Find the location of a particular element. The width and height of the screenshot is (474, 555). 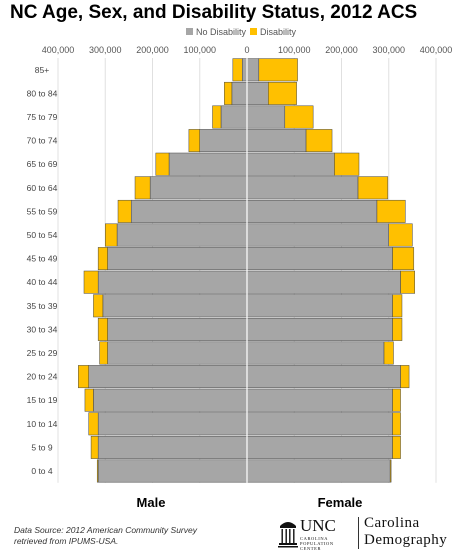

male-label: Male is located at coordinates (151, 502).